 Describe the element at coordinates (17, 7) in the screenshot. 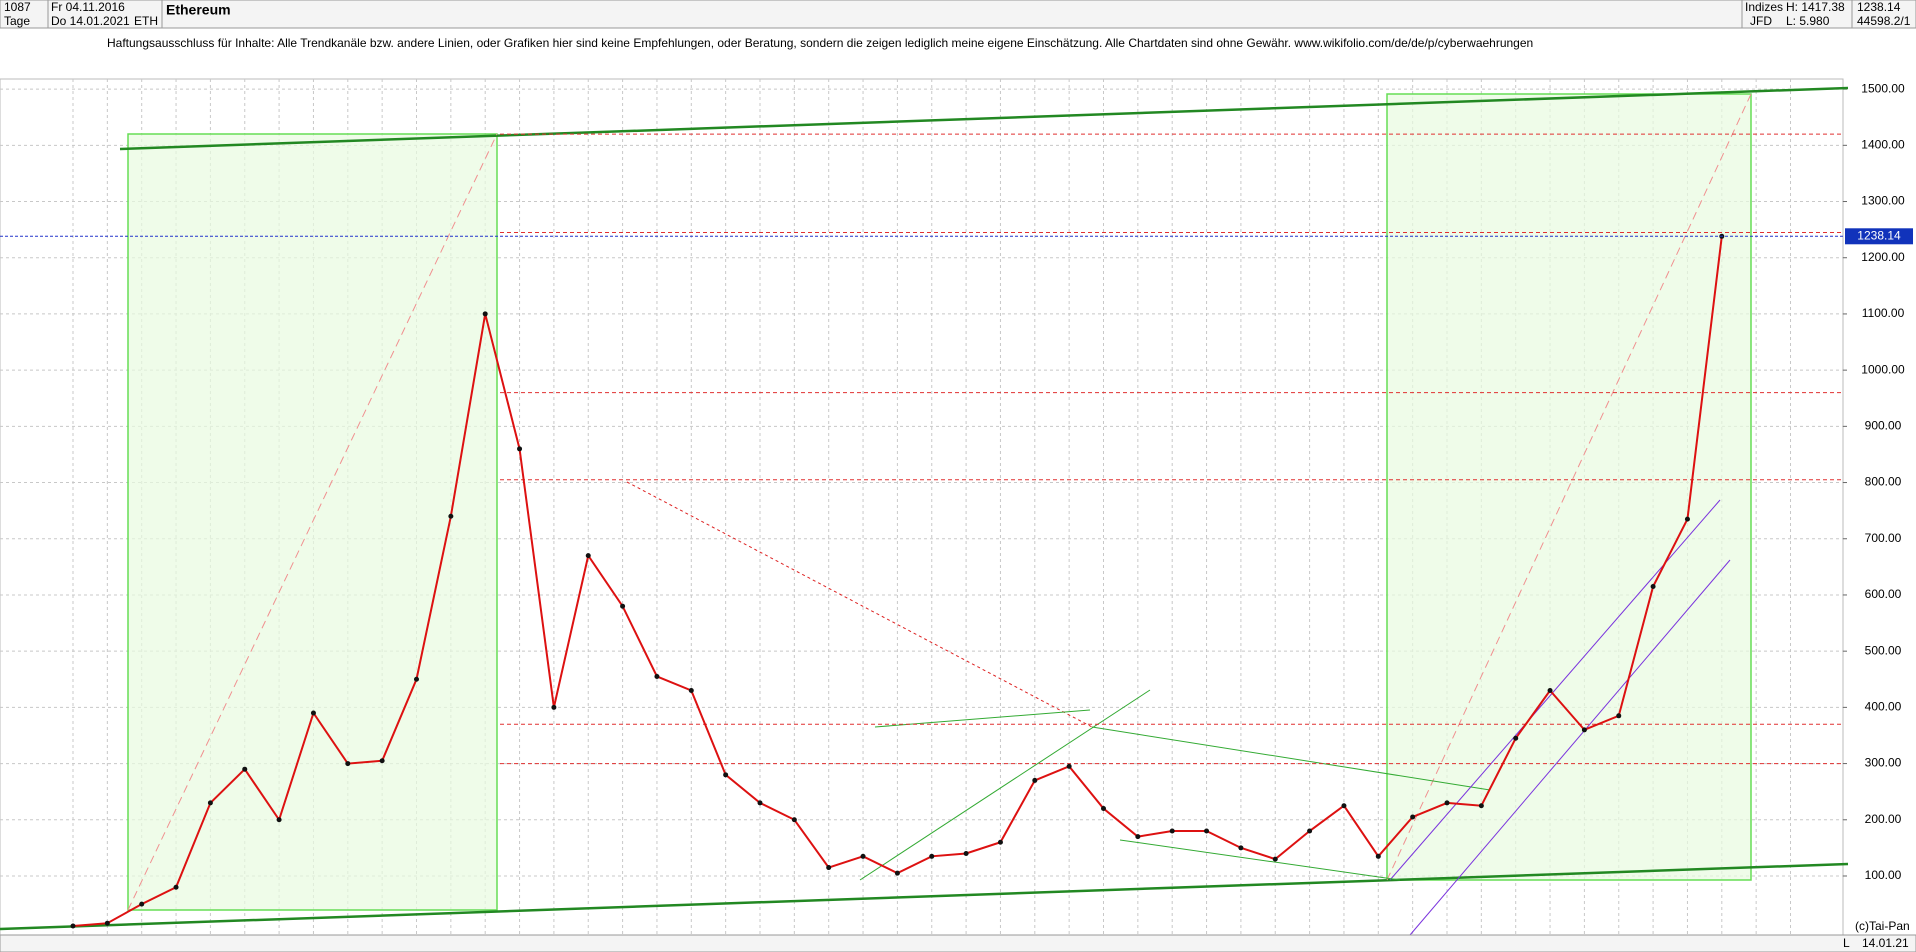

I see `count: 1087` at that location.